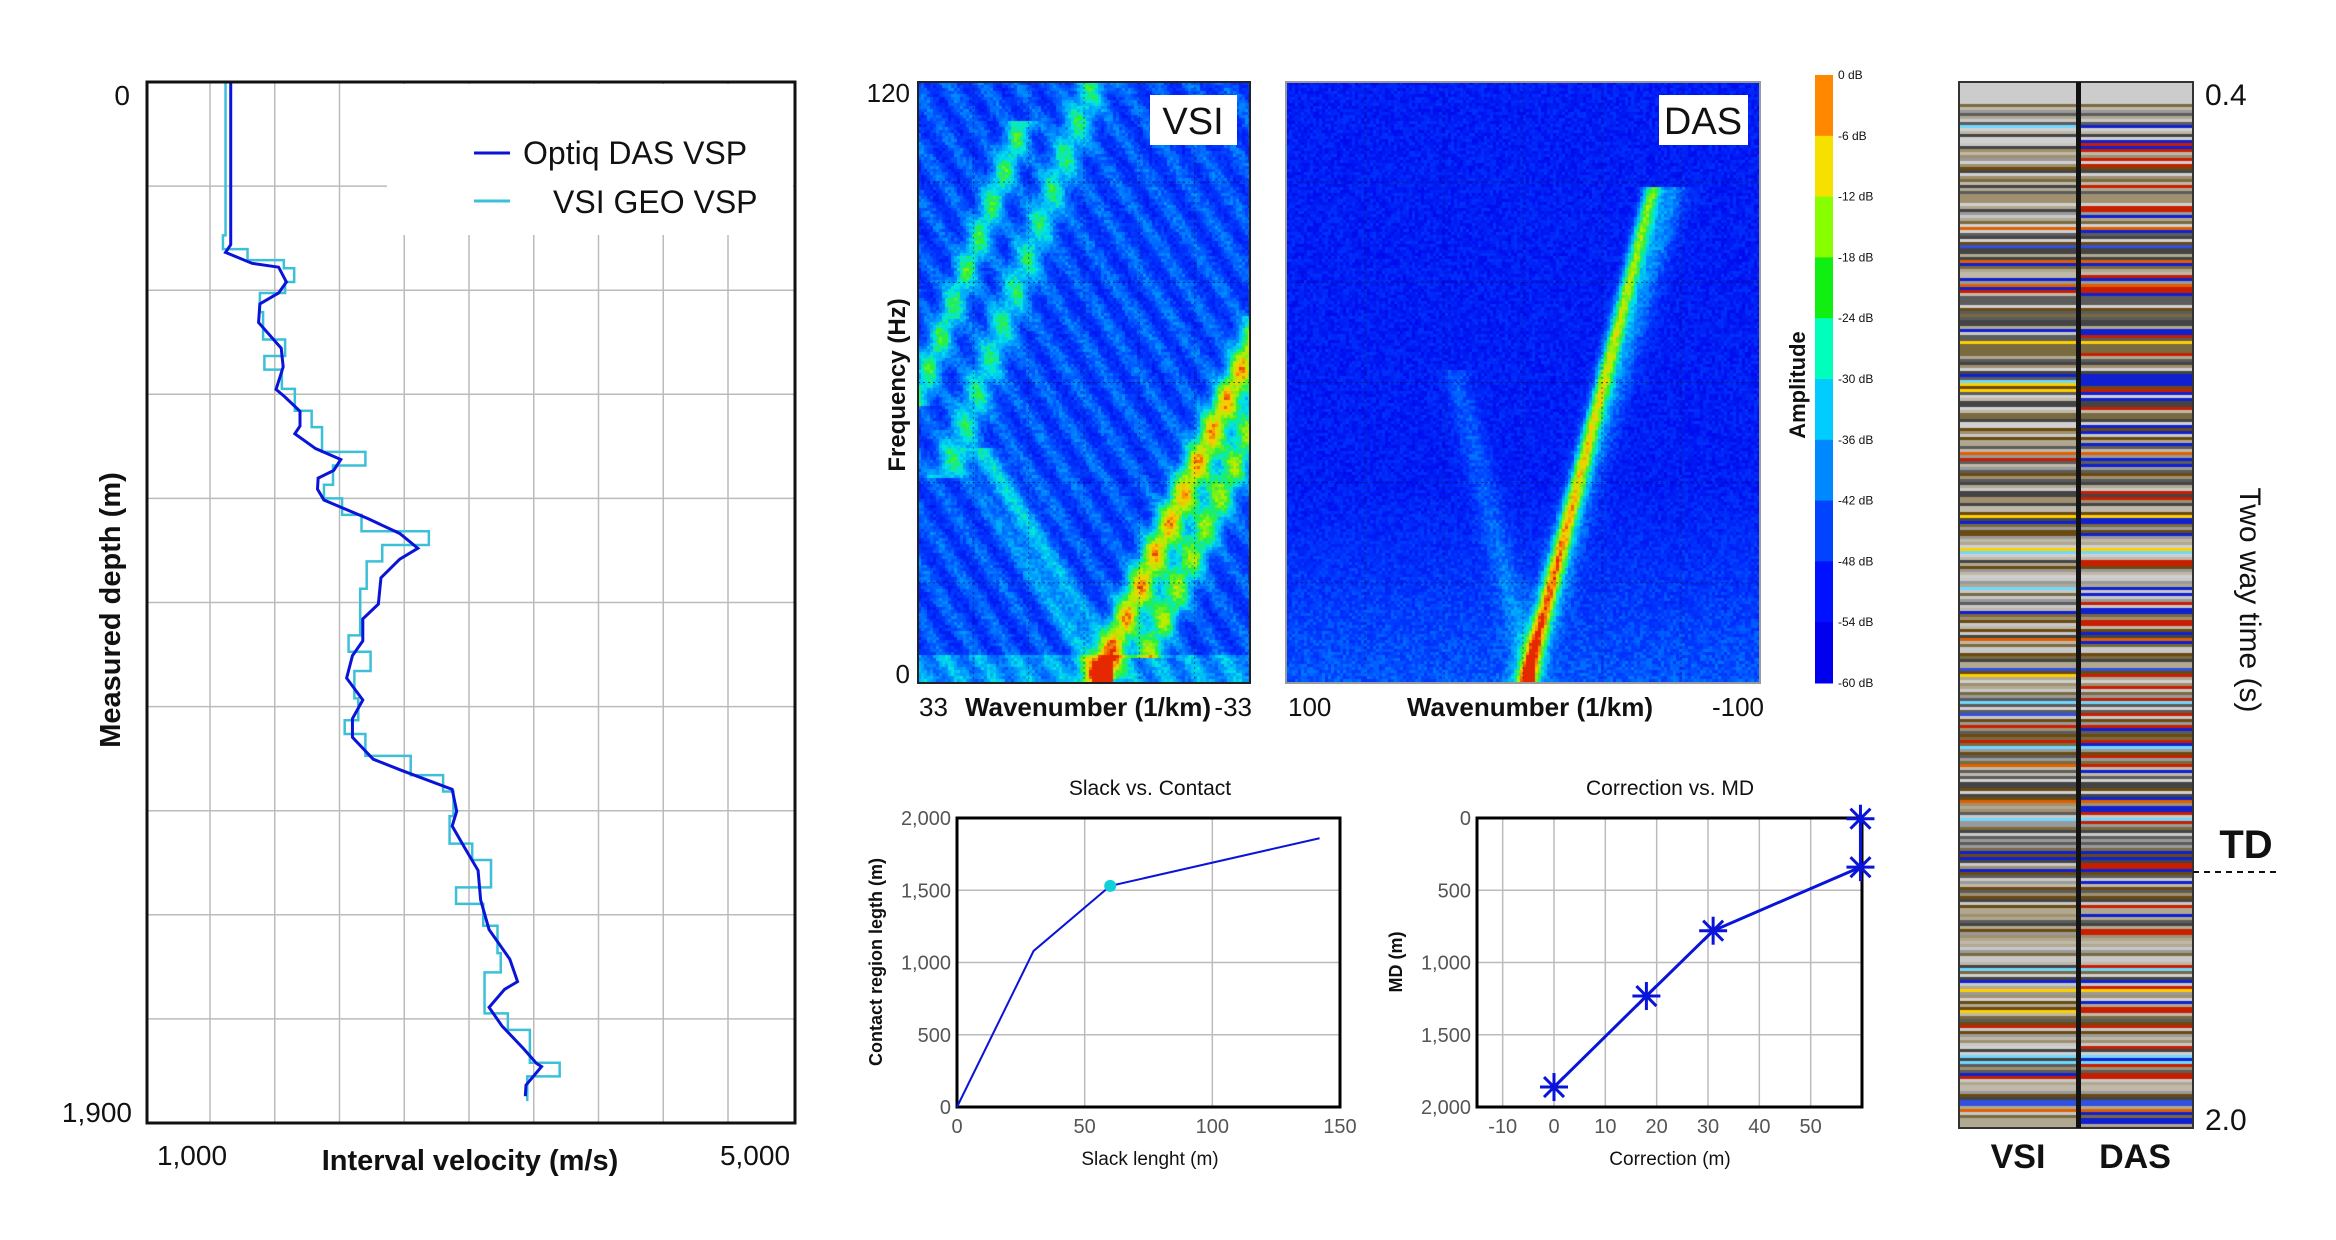 The width and height of the screenshot is (2336, 1240). Describe the element at coordinates (897, 384) in the screenshot. I see `frequency-axis-label: Frequency (Hz)` at that location.